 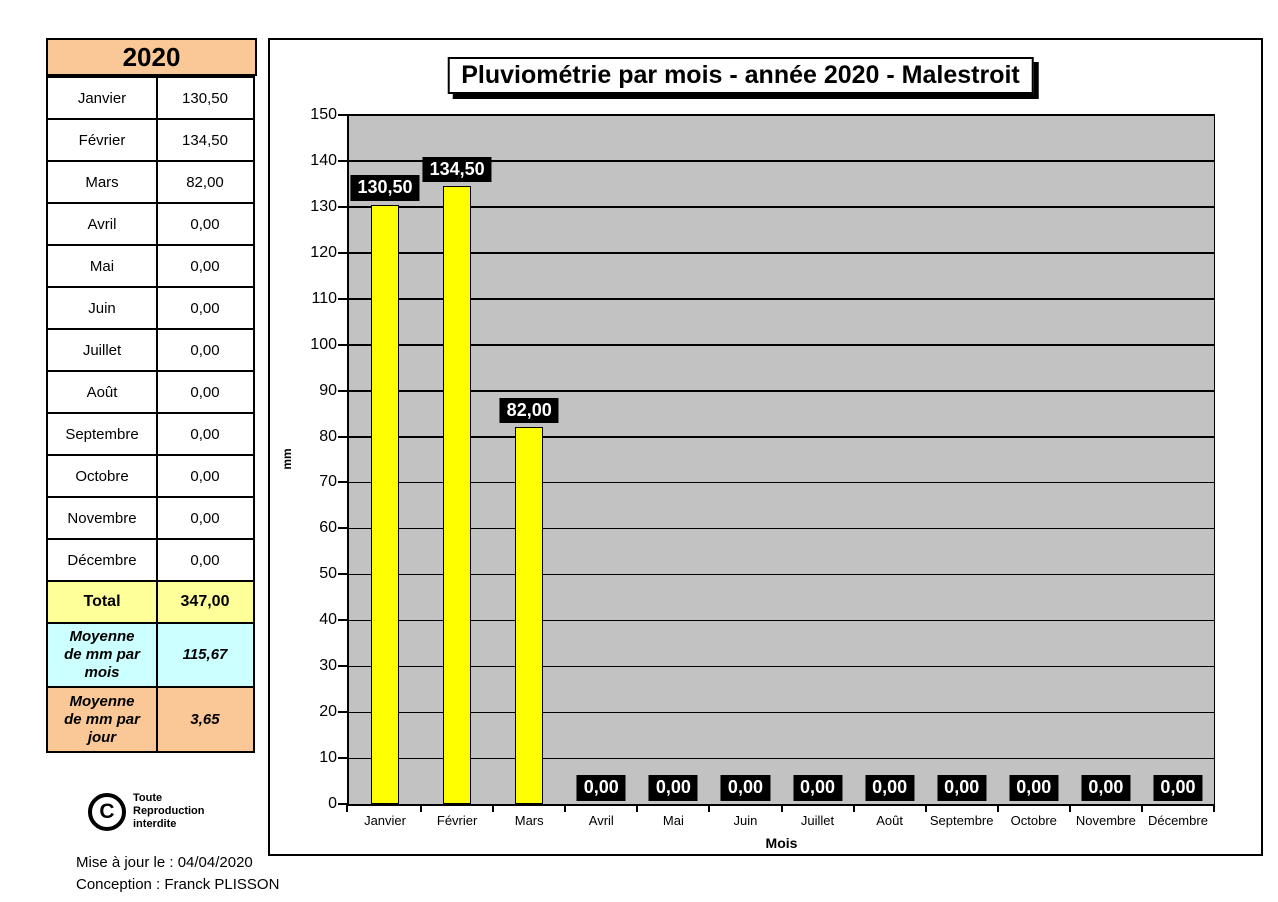 What do you see at coordinates (745, 820) in the screenshot?
I see `x-axis-label: Juin` at bounding box center [745, 820].